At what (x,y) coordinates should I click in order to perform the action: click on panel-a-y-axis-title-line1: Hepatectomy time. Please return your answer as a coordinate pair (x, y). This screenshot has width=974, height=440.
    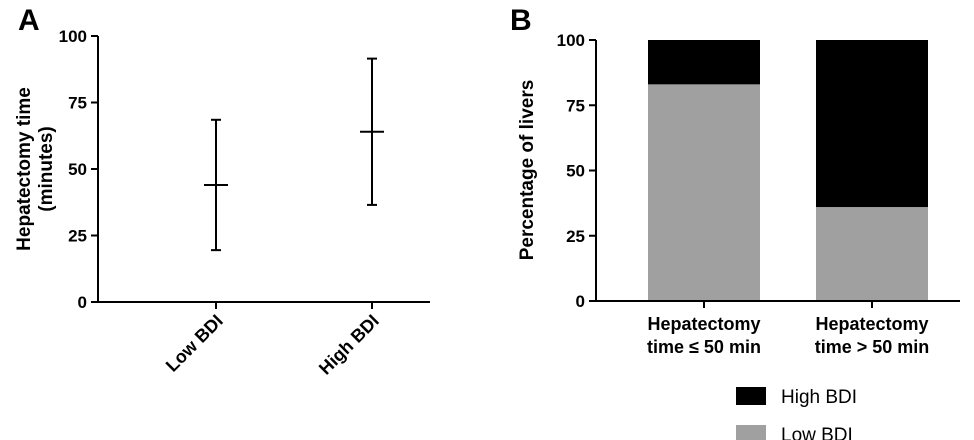
    Looking at the image, I should click on (24, 169).